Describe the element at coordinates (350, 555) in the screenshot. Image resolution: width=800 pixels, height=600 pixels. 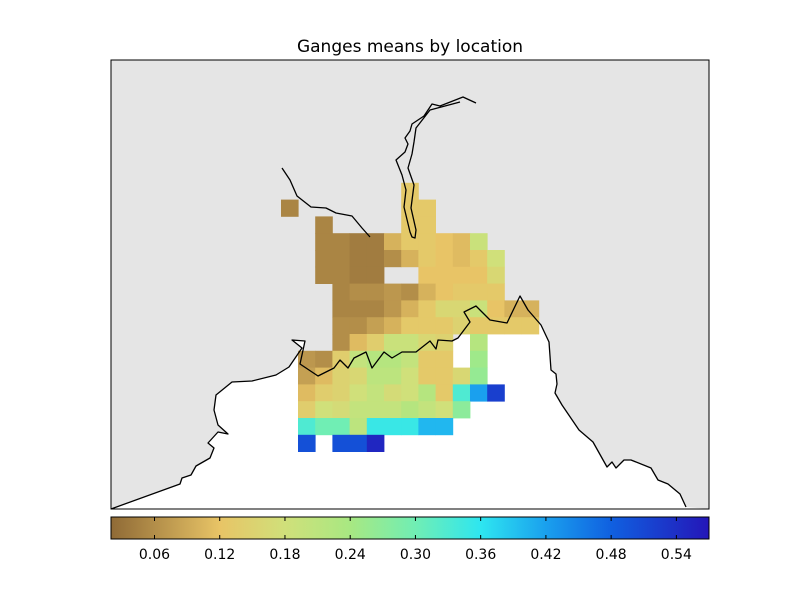
I see `colorbar-tick-label: 0.24` at that location.